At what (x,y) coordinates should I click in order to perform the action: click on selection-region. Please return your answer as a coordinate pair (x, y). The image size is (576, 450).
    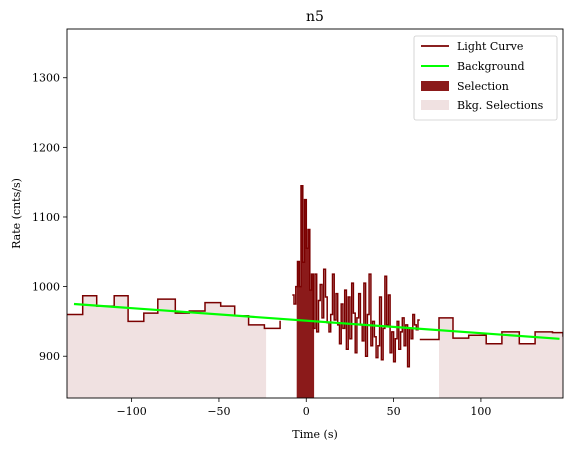
    Looking at the image, I should click on (305, 291).